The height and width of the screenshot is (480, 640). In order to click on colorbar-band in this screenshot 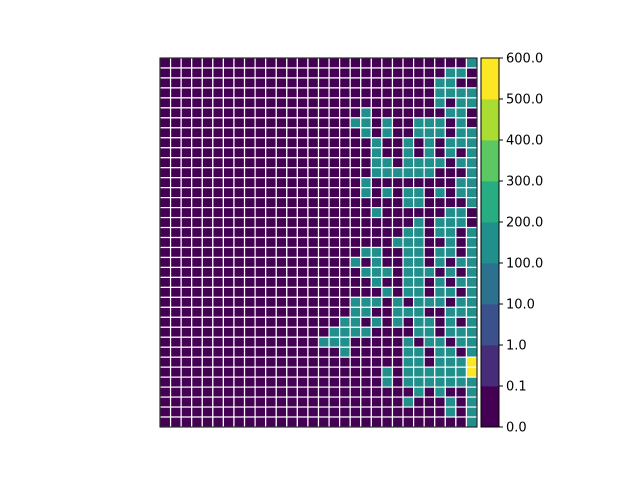, I will do `click(490, 284)`.